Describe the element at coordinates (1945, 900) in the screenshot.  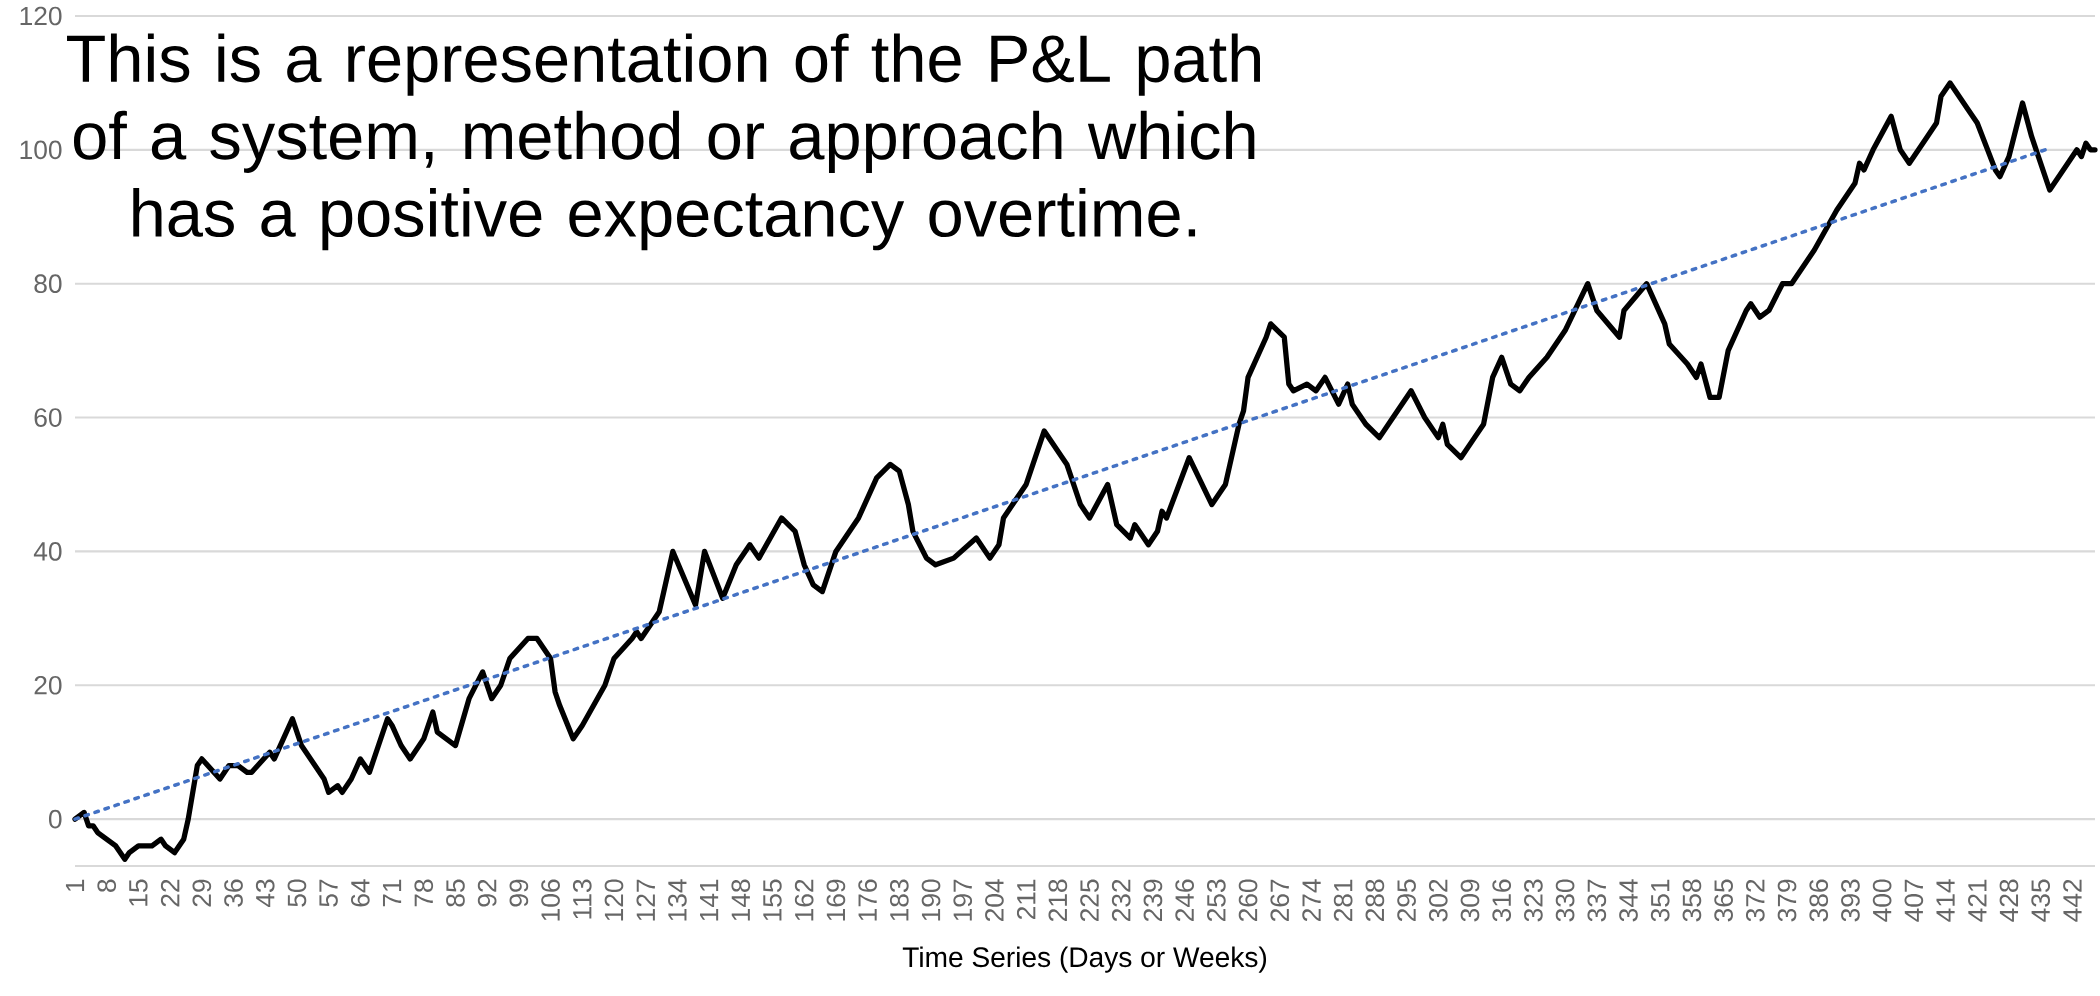
I see `x-tick-label: 414` at that location.